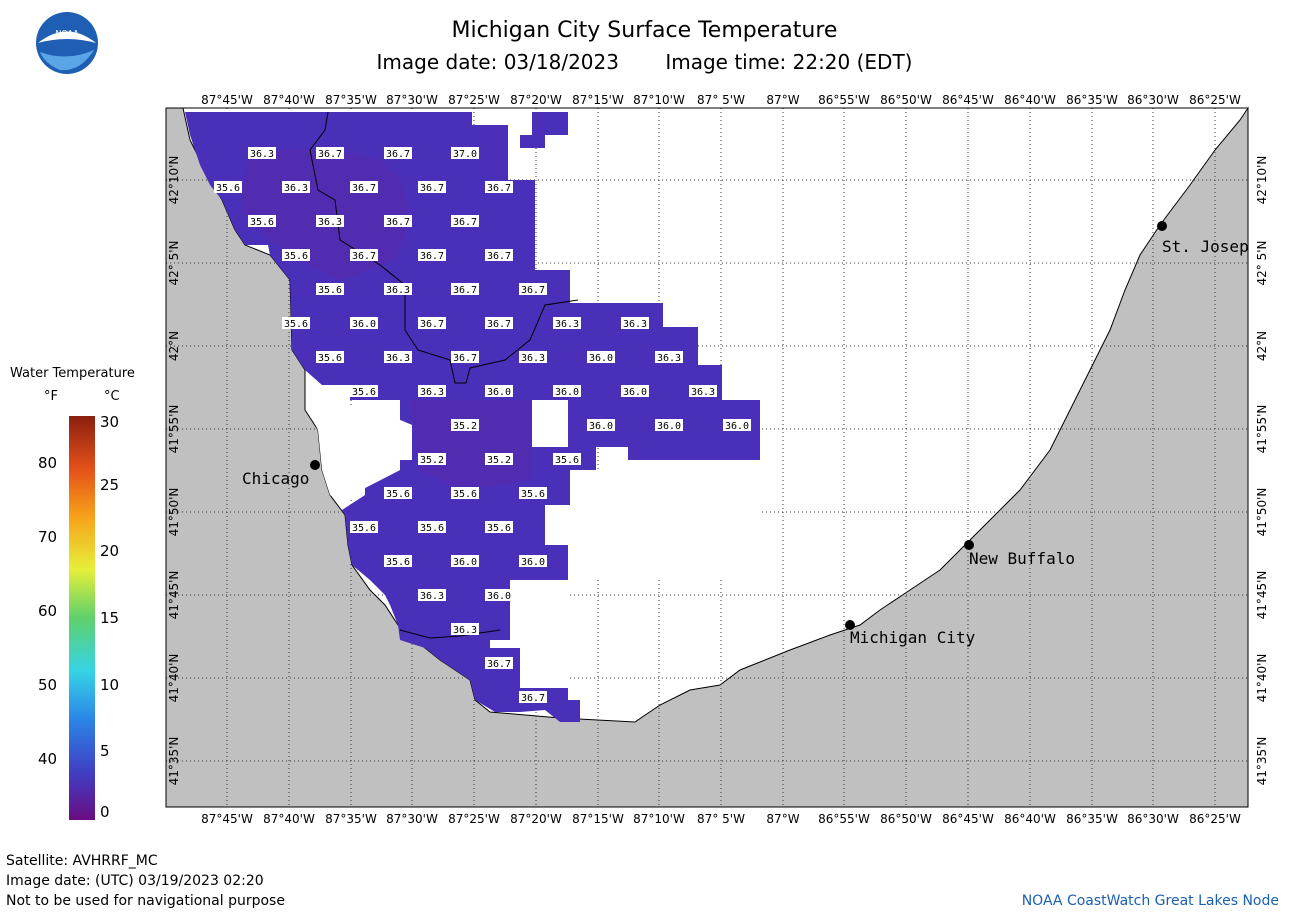 This screenshot has width=1289, height=918. What do you see at coordinates (48, 537) in the screenshot?
I see `legend-f-tick: 70` at bounding box center [48, 537].